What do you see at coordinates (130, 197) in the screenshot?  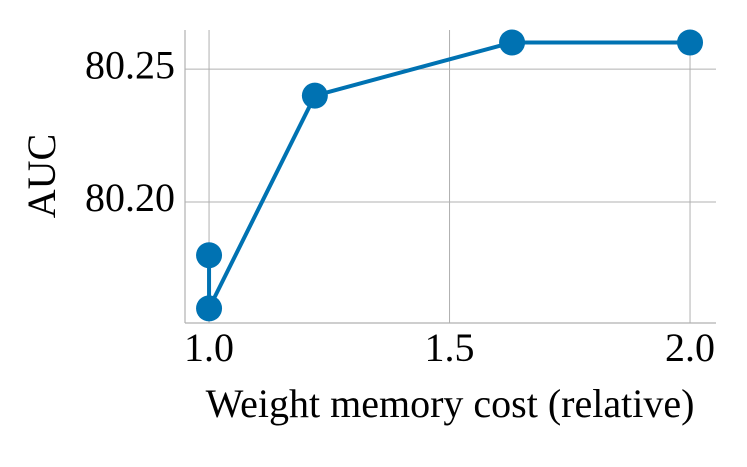 I see `y-tick-label: 80.20` at bounding box center [130, 197].